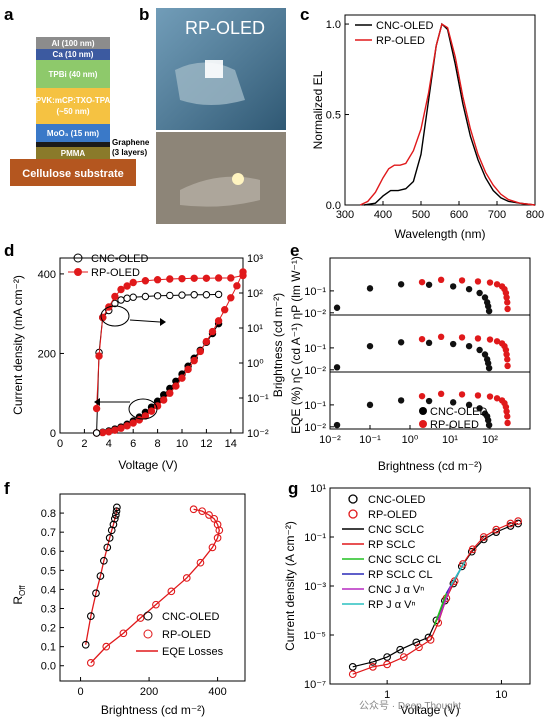 The height and width of the screenshot is (721, 550). I want to click on f-ylabel: ROff, so click(19, 595).